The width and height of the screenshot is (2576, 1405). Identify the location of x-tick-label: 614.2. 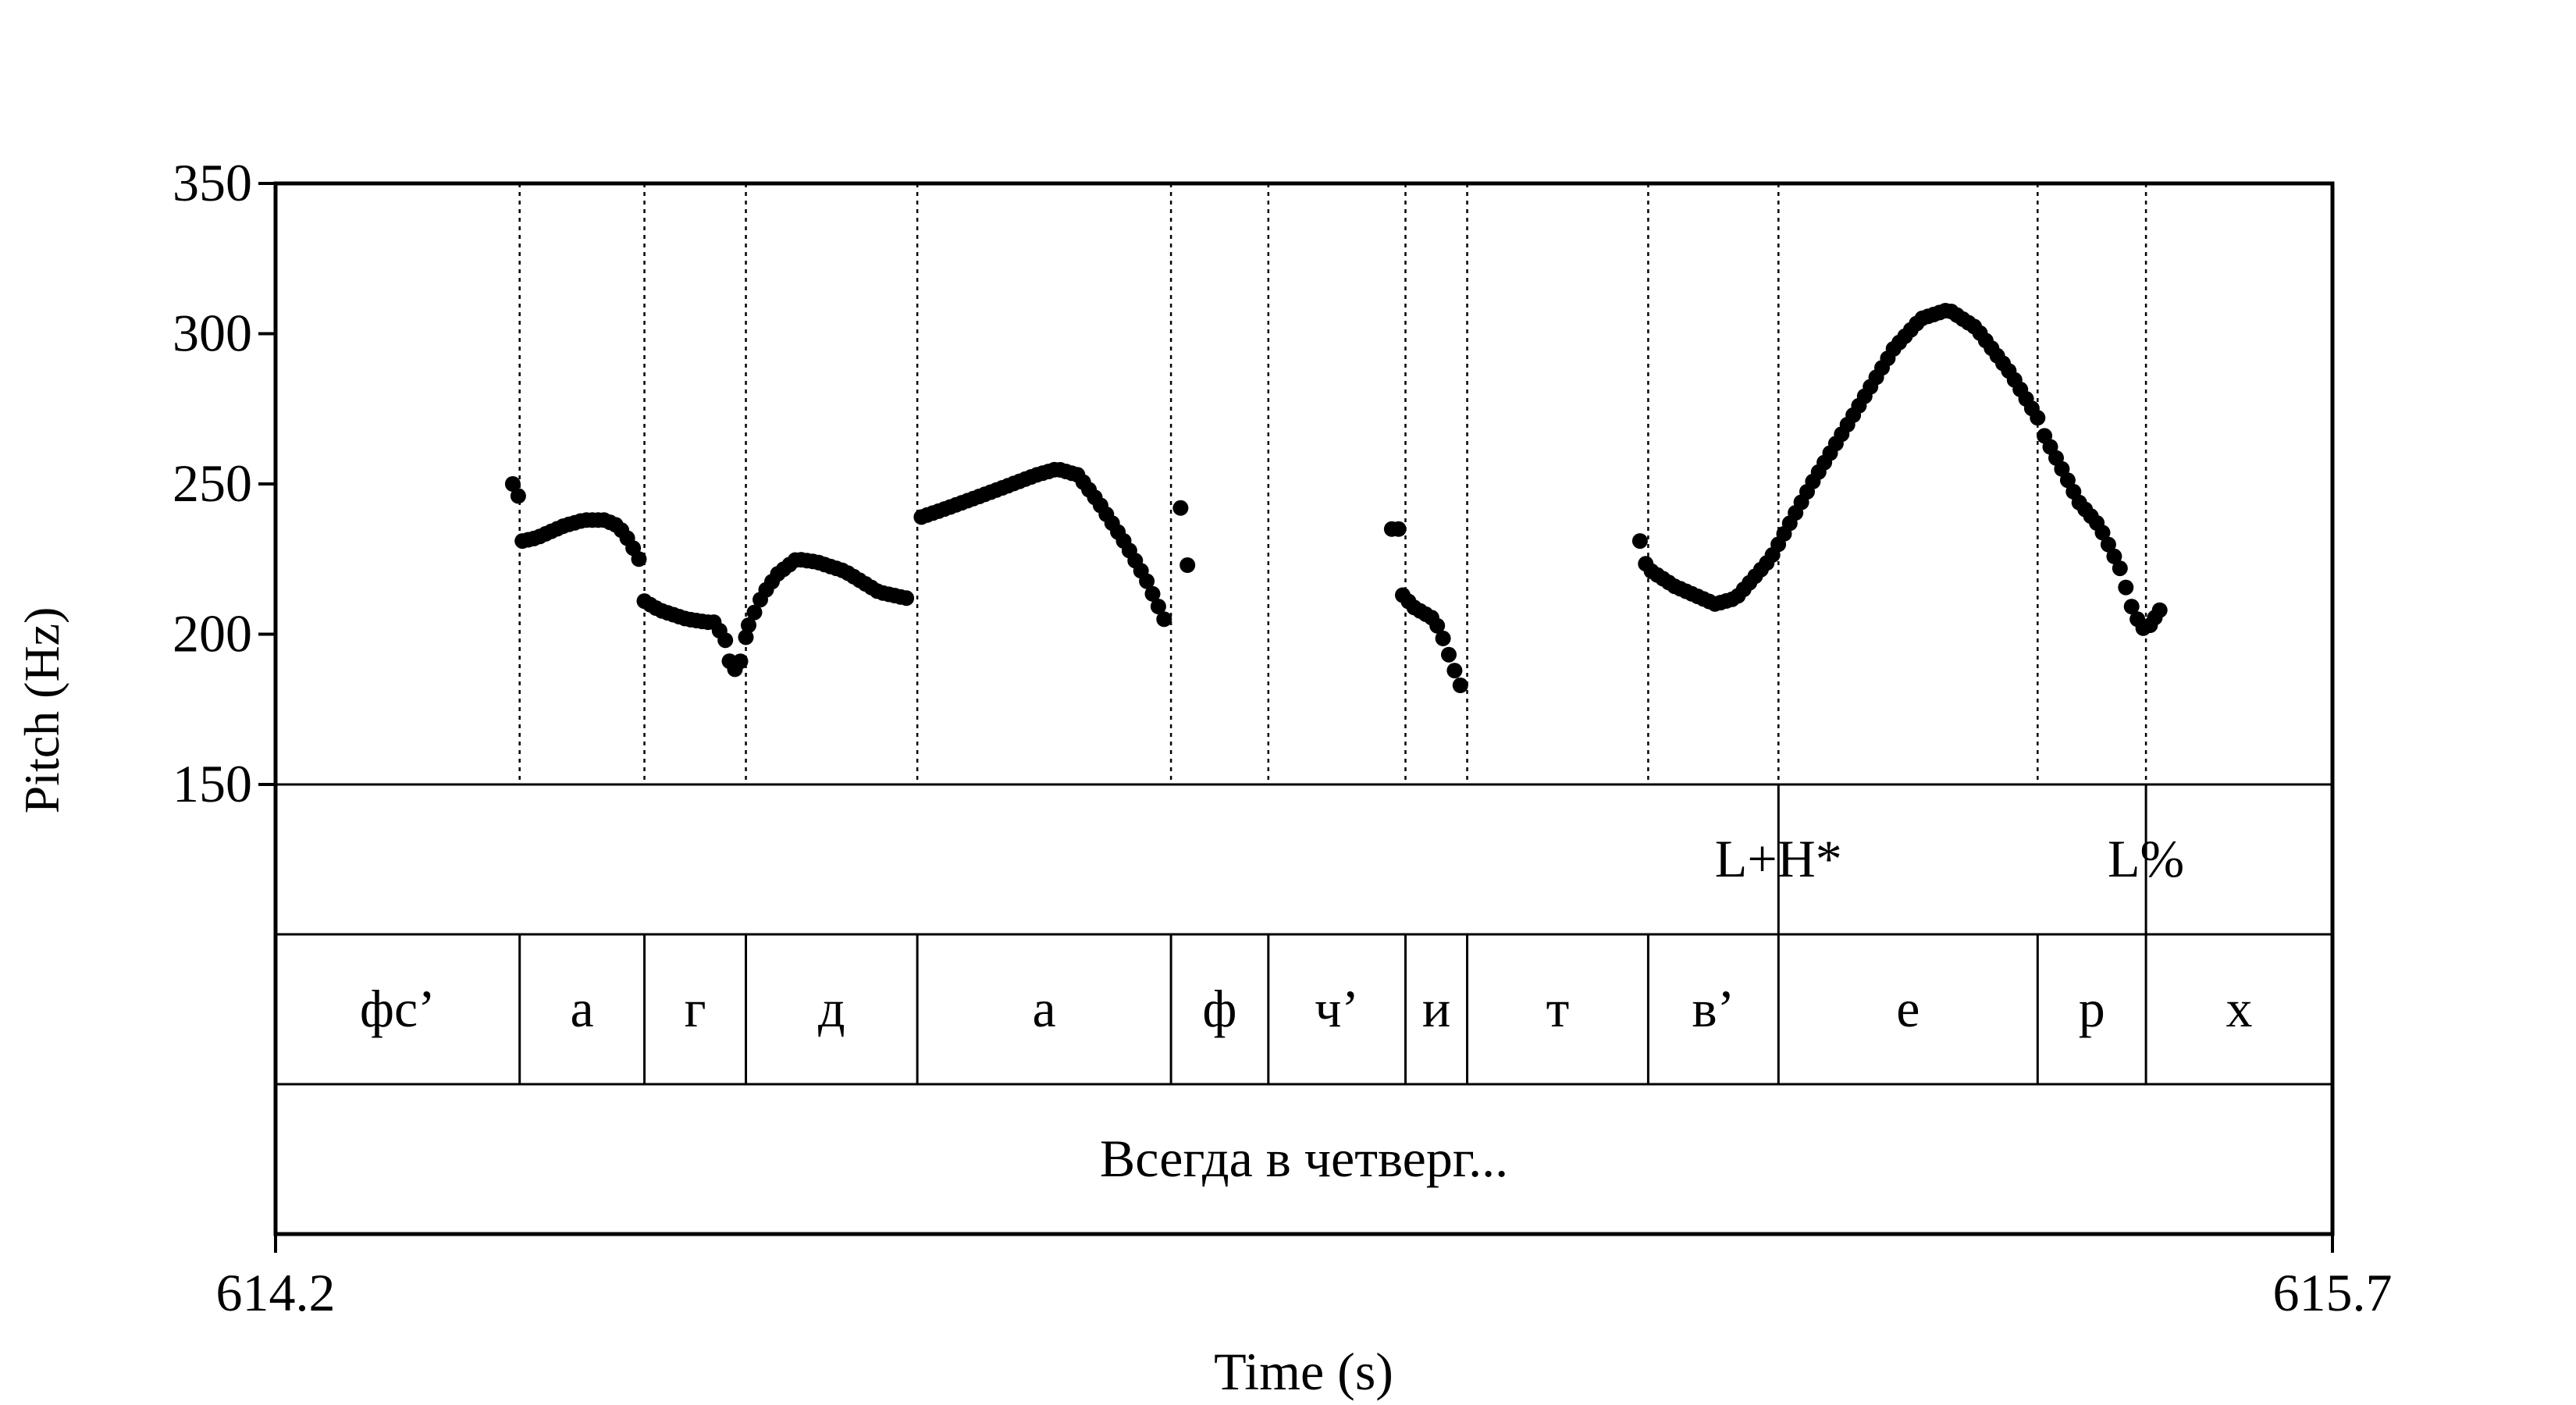
(276, 1292).